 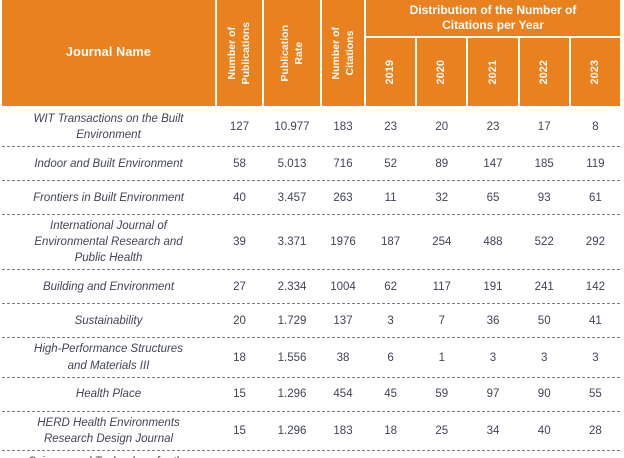 I want to click on publication-rate-header: Publication Rate, so click(x=292, y=53).